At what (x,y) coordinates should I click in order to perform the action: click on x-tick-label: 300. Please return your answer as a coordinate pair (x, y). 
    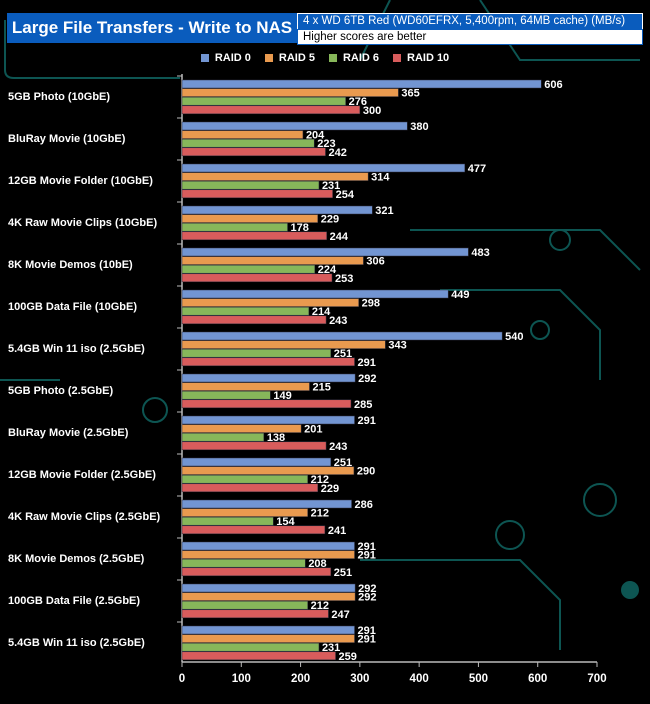
    Looking at the image, I should click on (359, 679).